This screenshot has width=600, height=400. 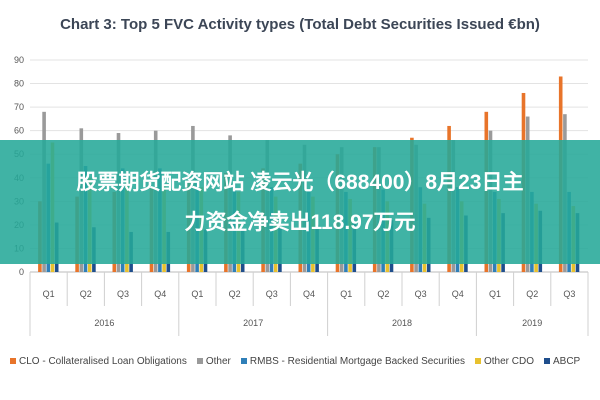 I want to click on legend-item: Other CDO, so click(x=504, y=361).